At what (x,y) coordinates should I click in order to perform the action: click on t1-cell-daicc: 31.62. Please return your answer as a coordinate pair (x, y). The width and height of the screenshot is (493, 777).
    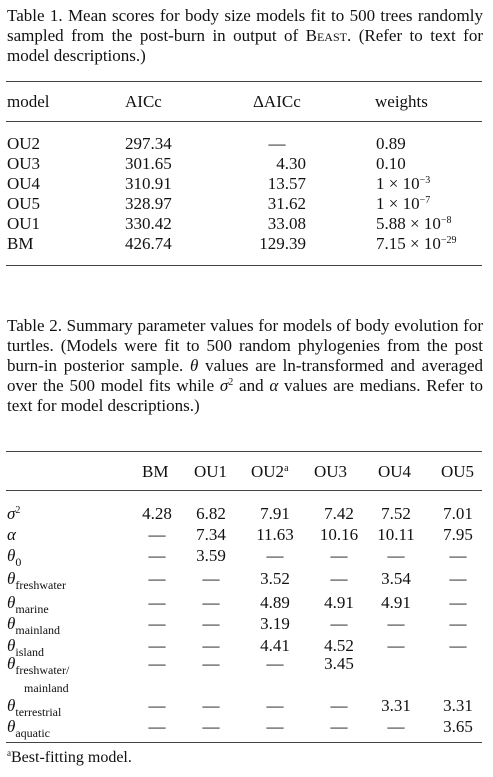
    Looking at the image, I should click on (286, 203).